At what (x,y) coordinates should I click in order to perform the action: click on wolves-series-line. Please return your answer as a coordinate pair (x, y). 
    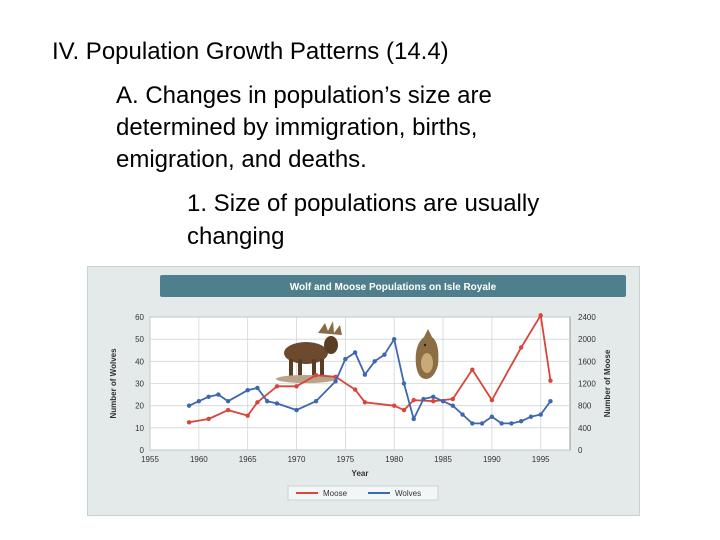
    Looking at the image, I should click on (370, 381).